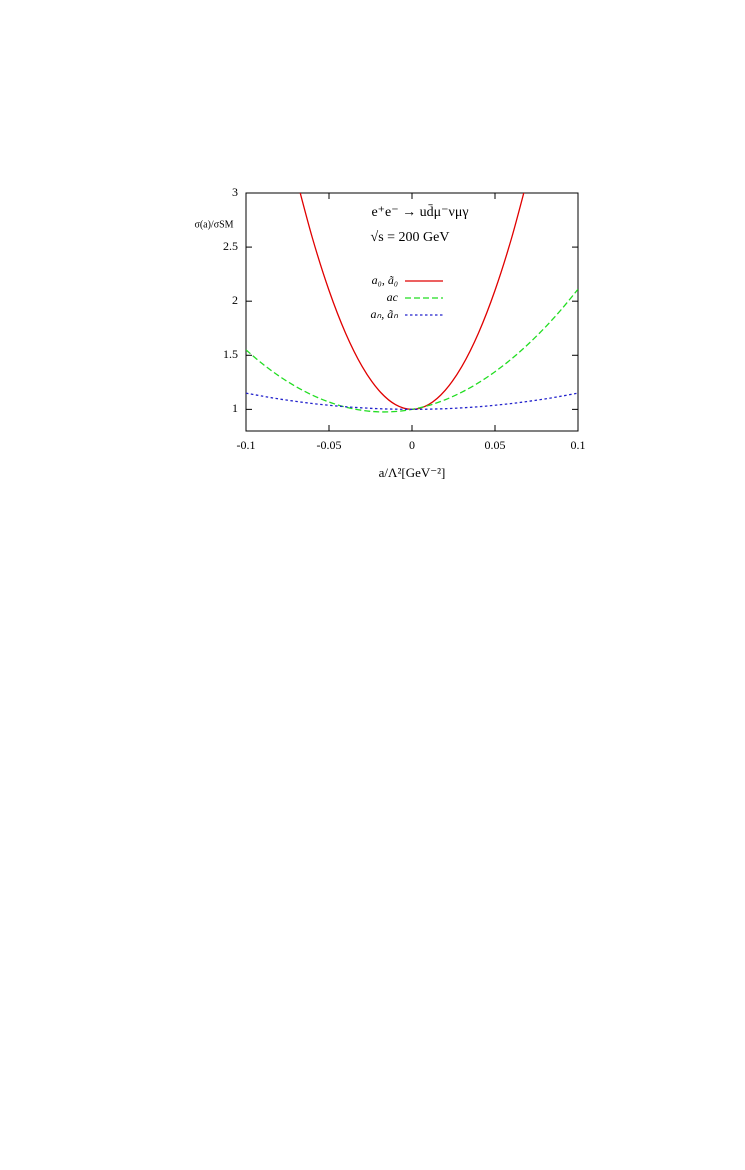  I want to click on y-tick-label: 2.5, so click(230, 246).